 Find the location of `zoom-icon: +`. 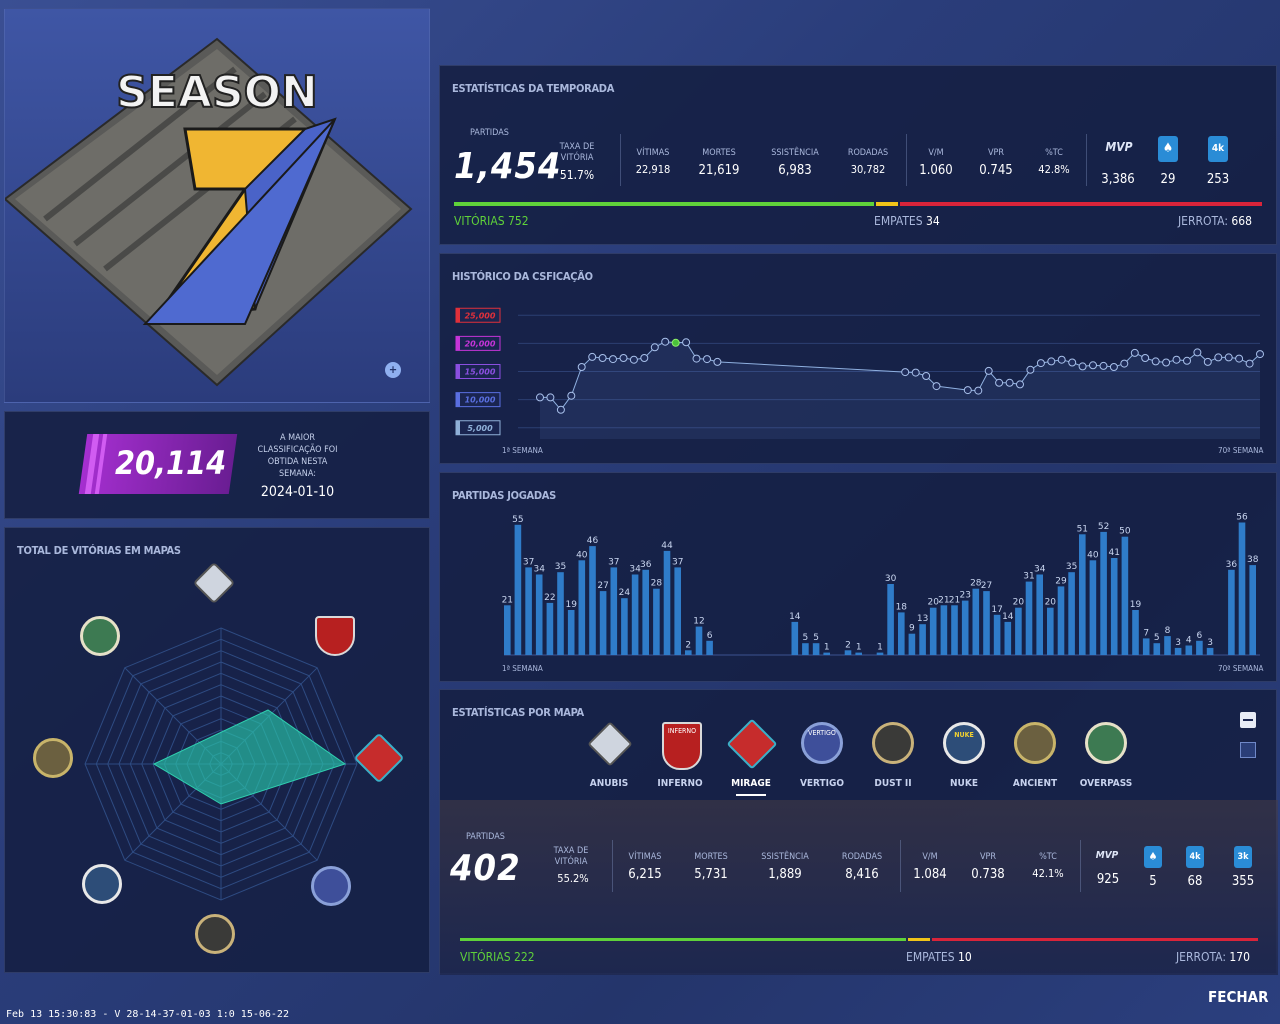

zoom-icon: + is located at coordinates (393, 370).